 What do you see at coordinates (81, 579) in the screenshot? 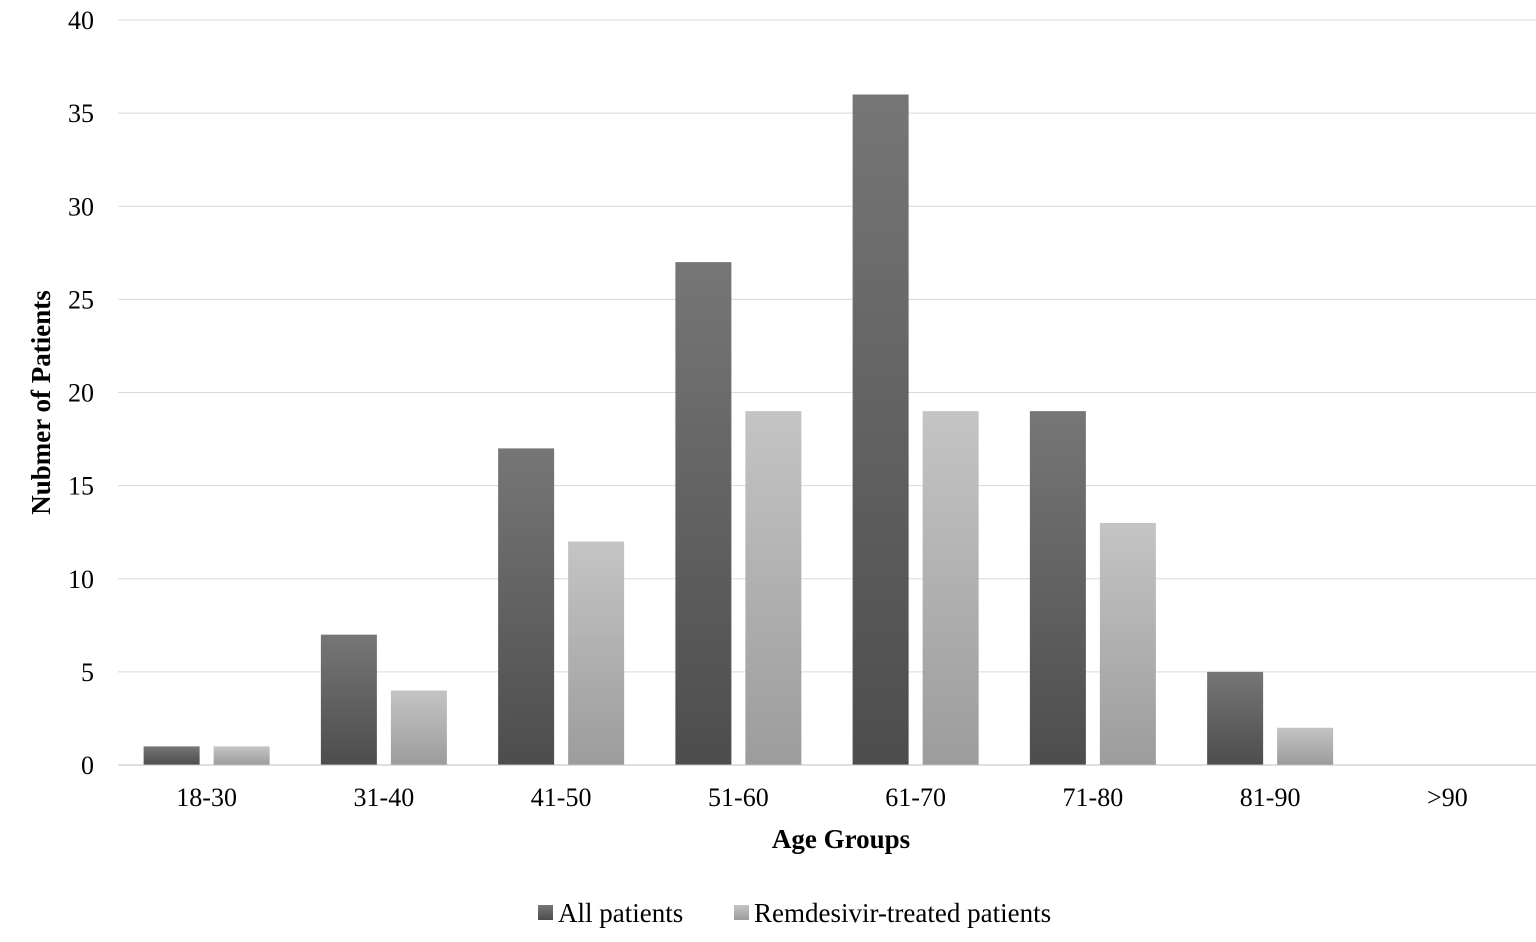
I see `y-tick-label: 10` at bounding box center [81, 579].